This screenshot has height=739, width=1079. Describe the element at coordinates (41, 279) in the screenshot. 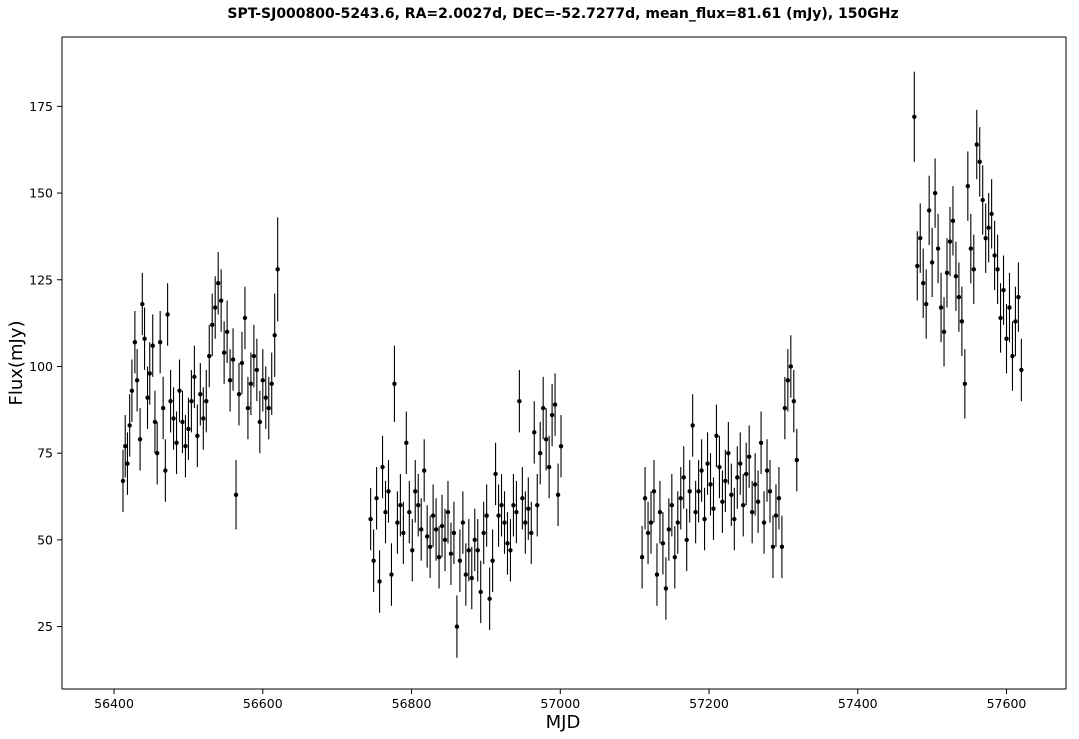

I see `y-tick-label: 125` at that location.